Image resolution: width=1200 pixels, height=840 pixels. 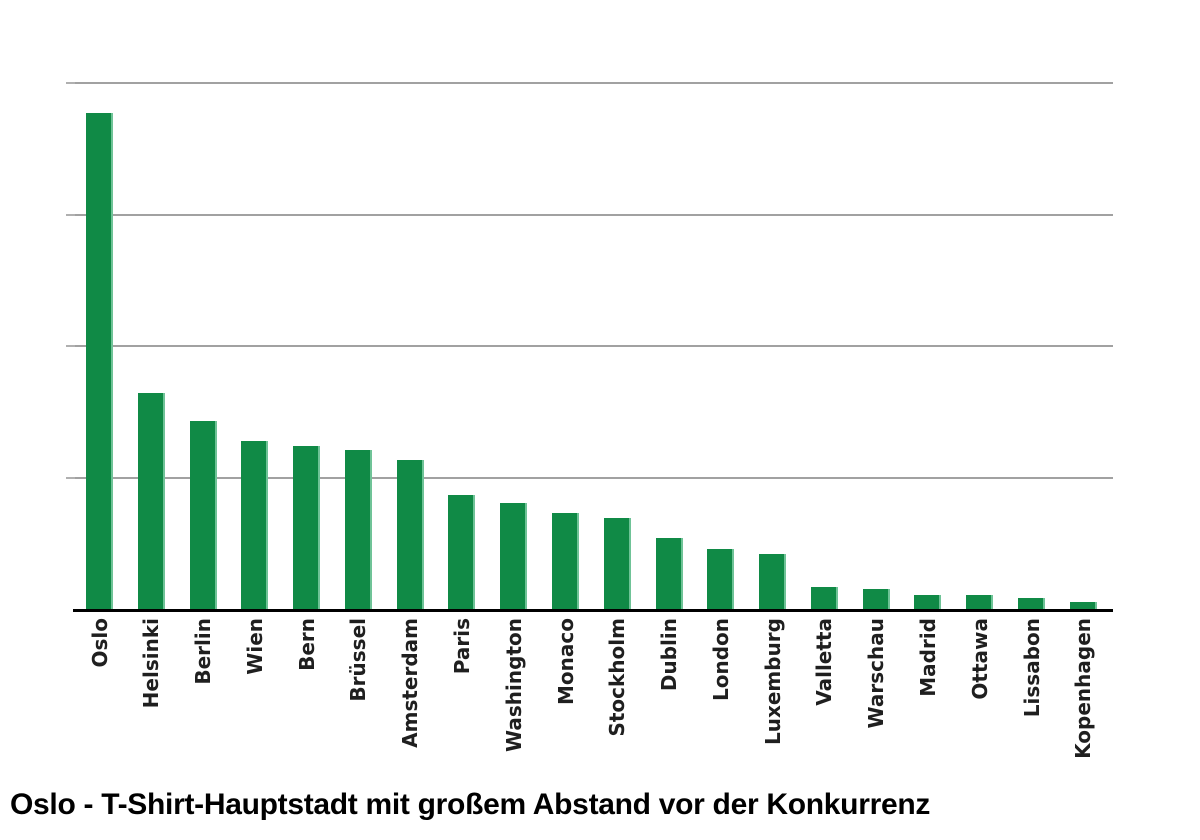 I want to click on x-axis-label-london: London, so click(x=720, y=660).